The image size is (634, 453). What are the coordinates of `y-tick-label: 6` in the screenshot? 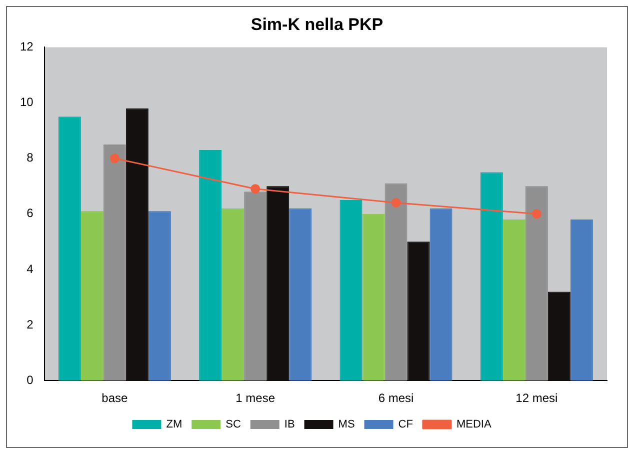 It's located at (30, 213).